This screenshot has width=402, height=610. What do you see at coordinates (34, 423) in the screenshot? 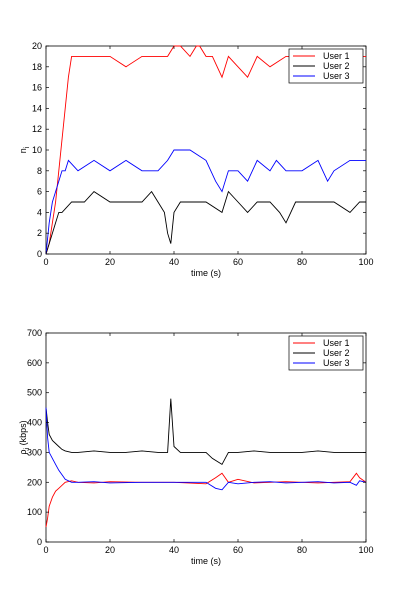
I see `y-tick-label: 400` at bounding box center [34, 423].